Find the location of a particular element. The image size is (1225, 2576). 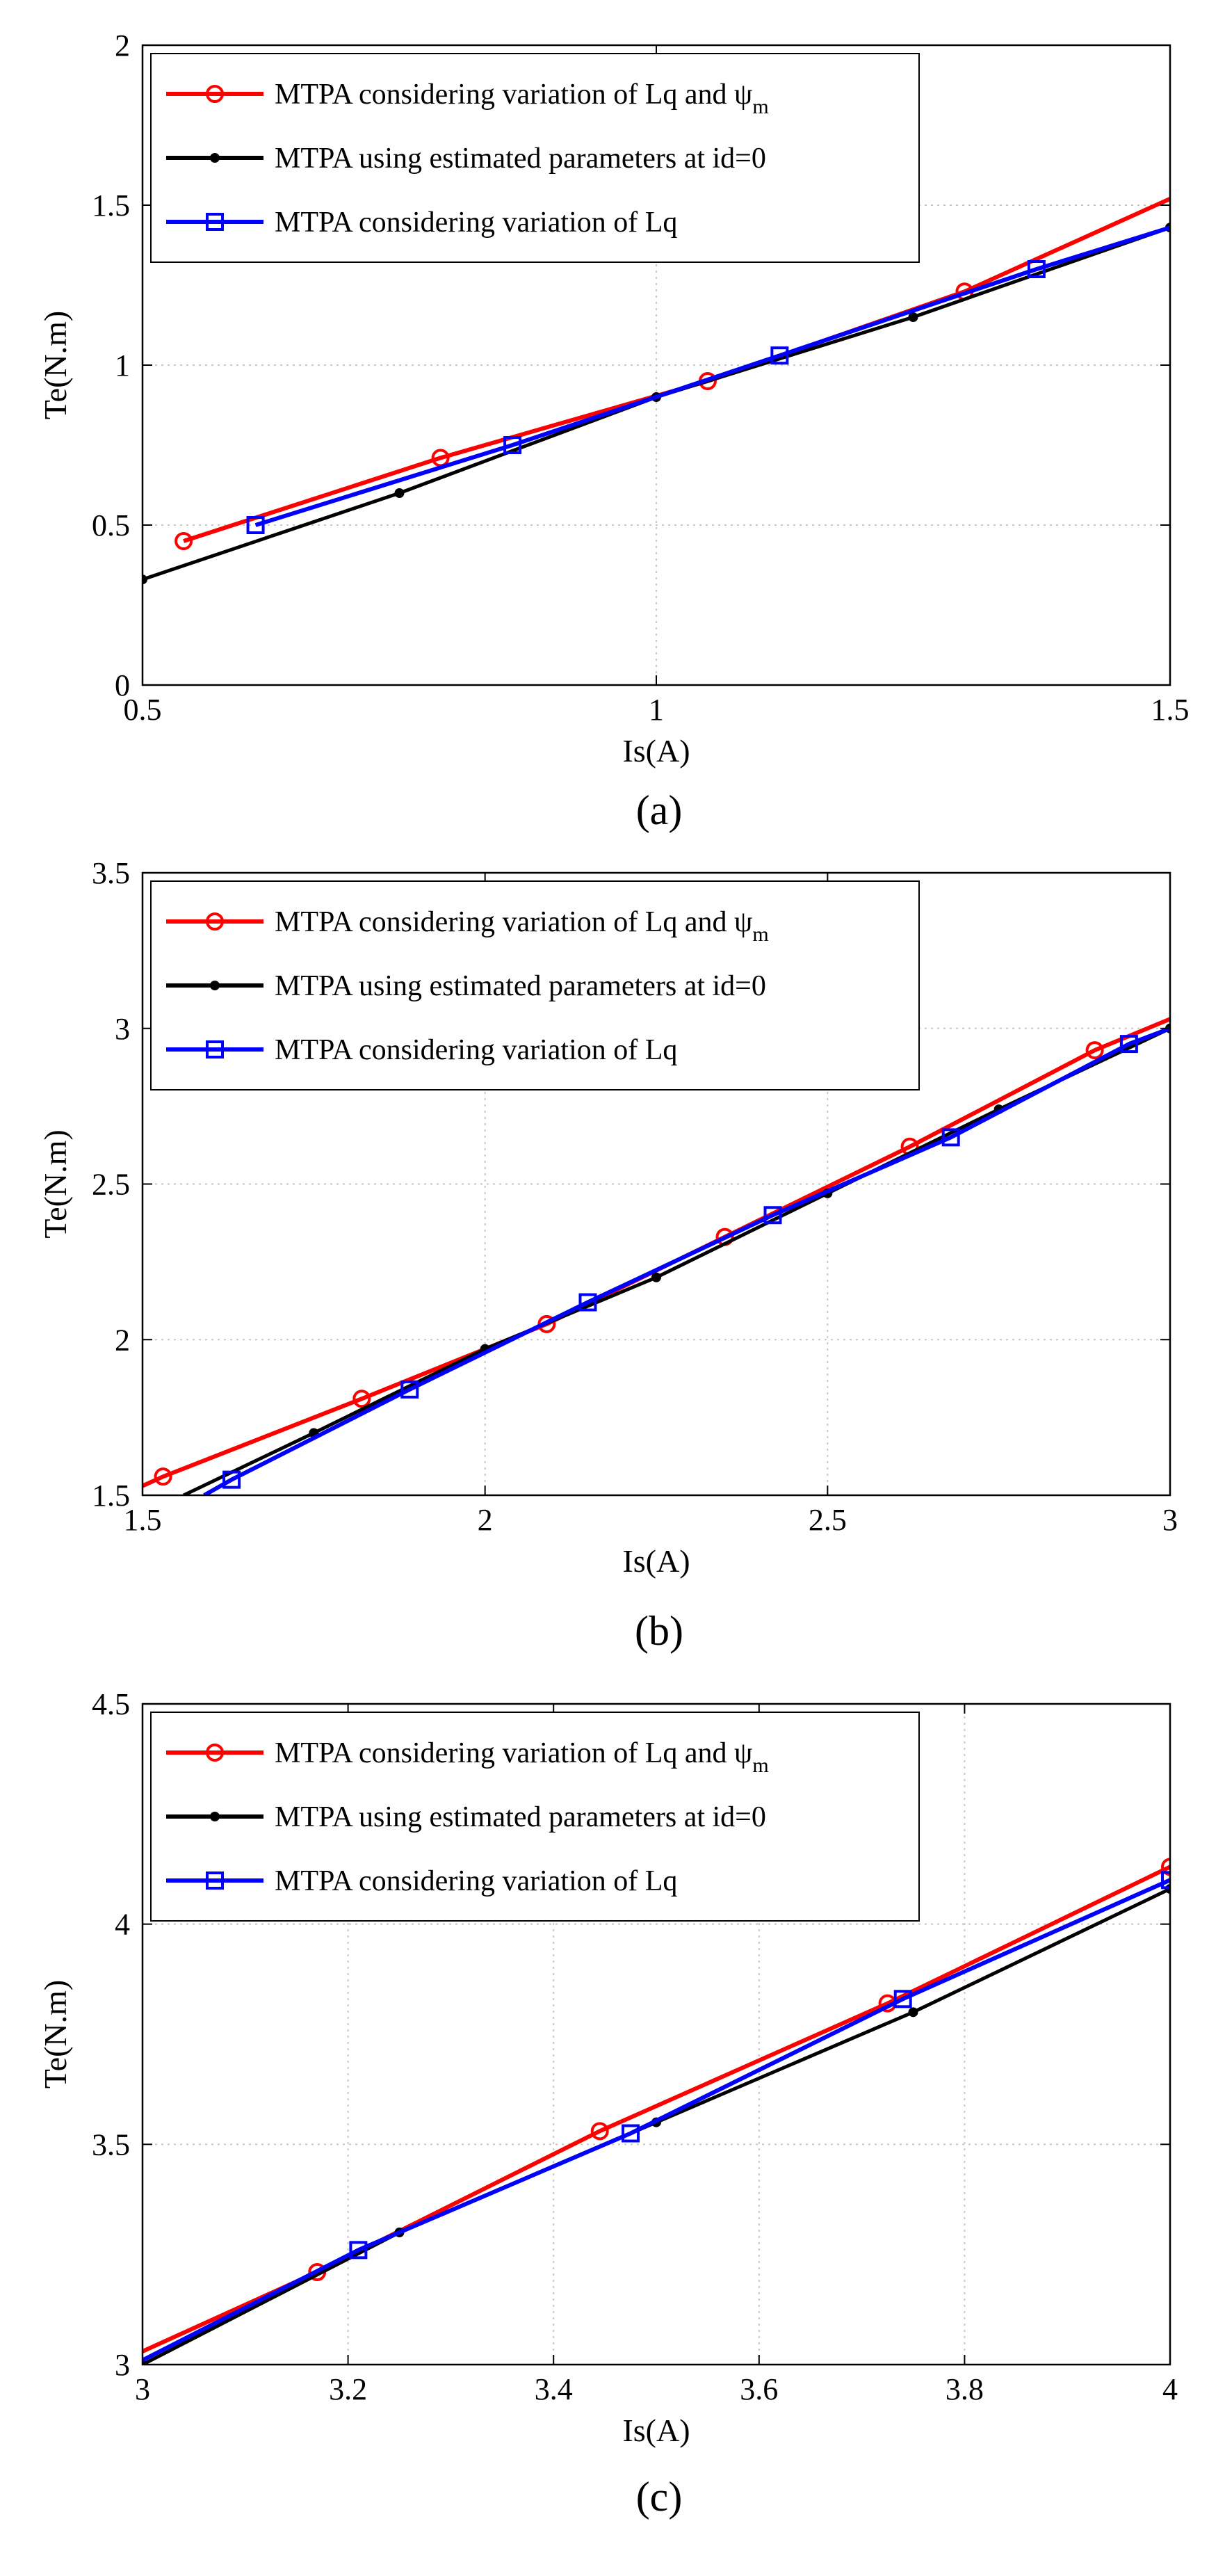

x-tick-label: 0.5 is located at coordinates (143, 710).